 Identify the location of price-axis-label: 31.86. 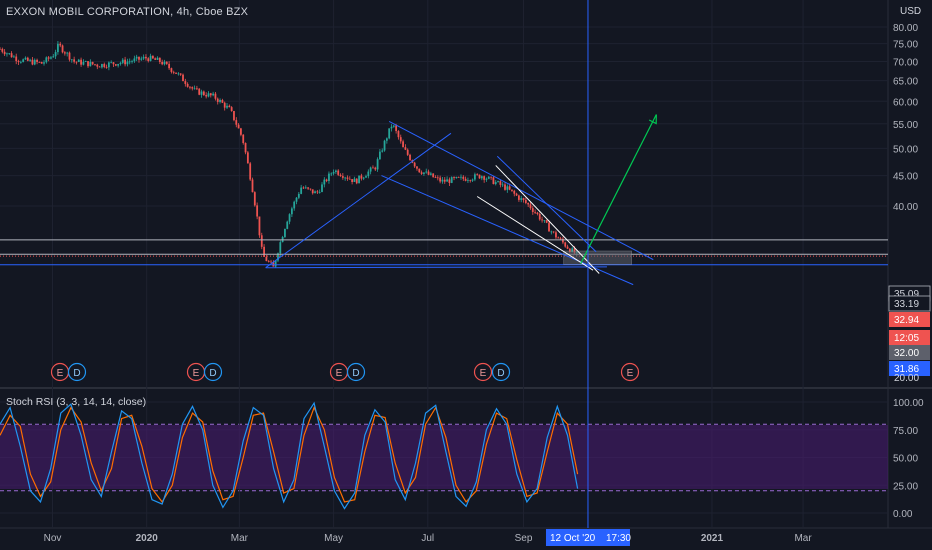
(906, 369).